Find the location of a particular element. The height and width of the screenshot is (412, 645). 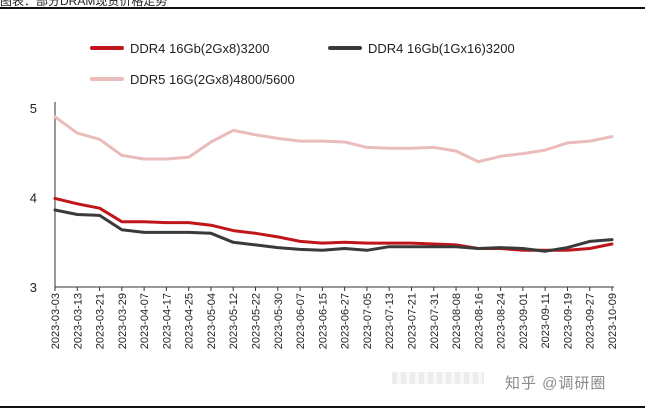

x-tick-label: 2023-09-19 is located at coordinates (568, 321).